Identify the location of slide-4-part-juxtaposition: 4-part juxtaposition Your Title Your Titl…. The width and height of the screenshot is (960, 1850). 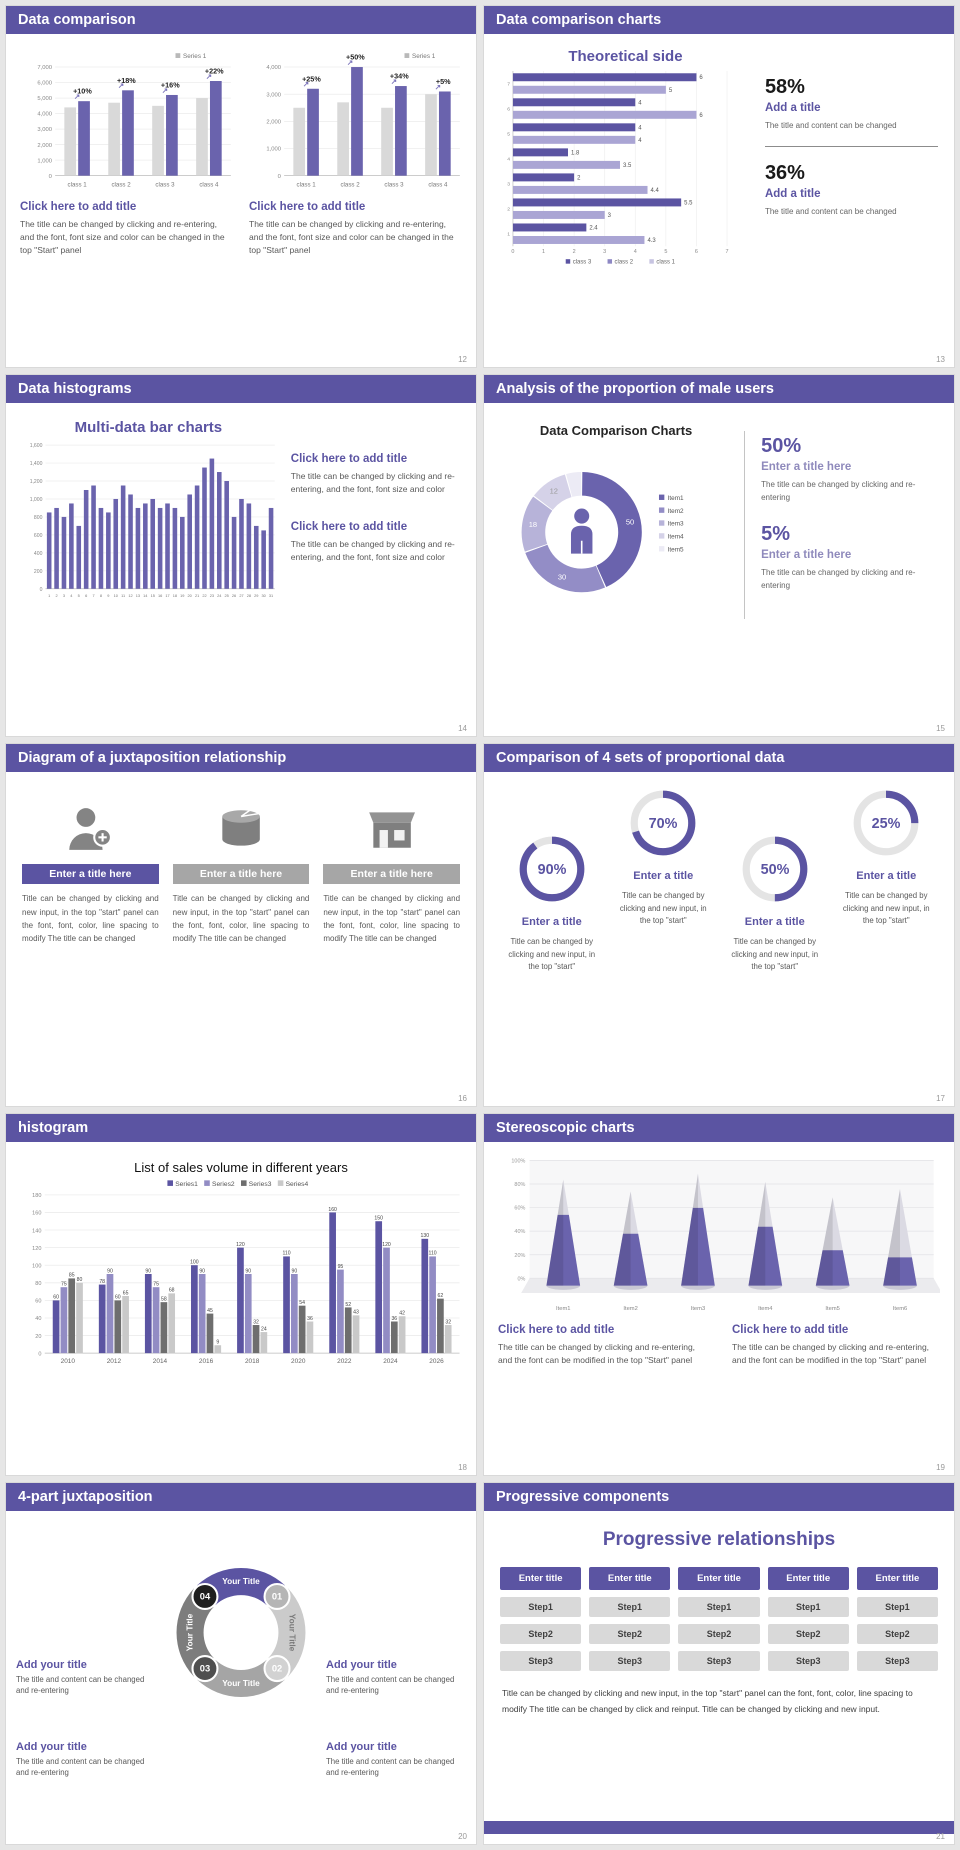
(241, 1663).